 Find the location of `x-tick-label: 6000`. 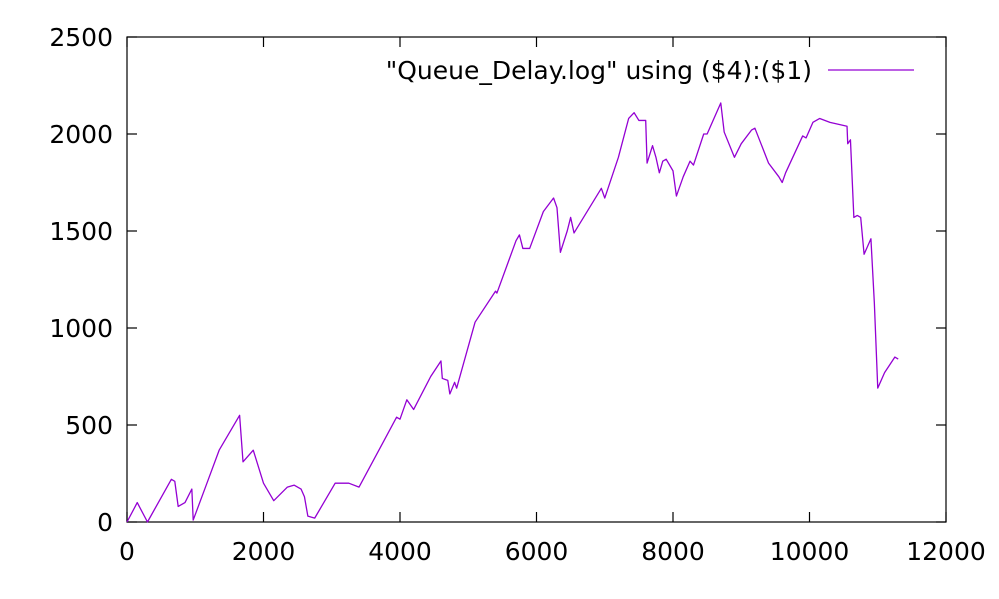

x-tick-label: 6000 is located at coordinates (537, 551).